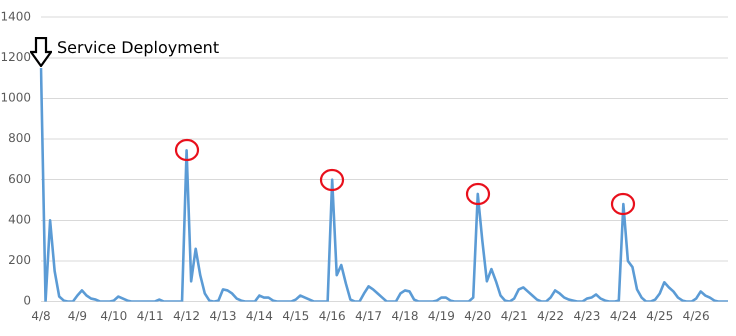 The height and width of the screenshot is (336, 736). Describe the element at coordinates (15, 97) in the screenshot. I see `y-tick-label: 1000` at that location.